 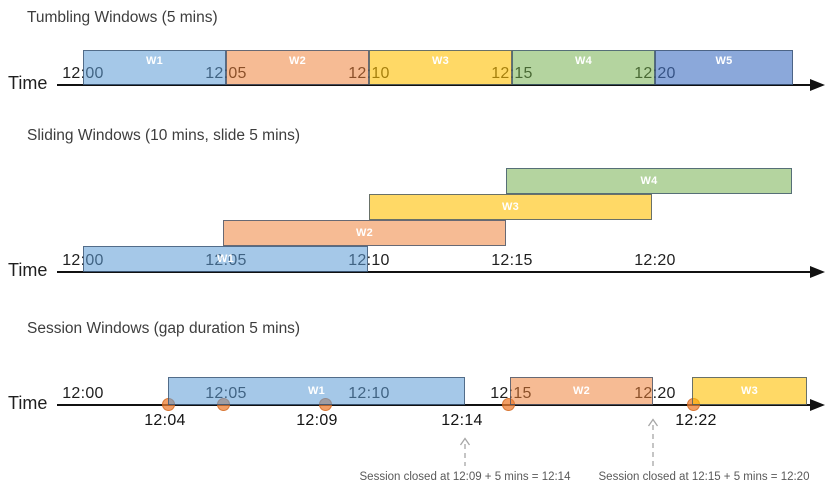 What do you see at coordinates (817, 85) in the screenshot?
I see `tumbling-windows-axis-arrowhead-icon` at bounding box center [817, 85].